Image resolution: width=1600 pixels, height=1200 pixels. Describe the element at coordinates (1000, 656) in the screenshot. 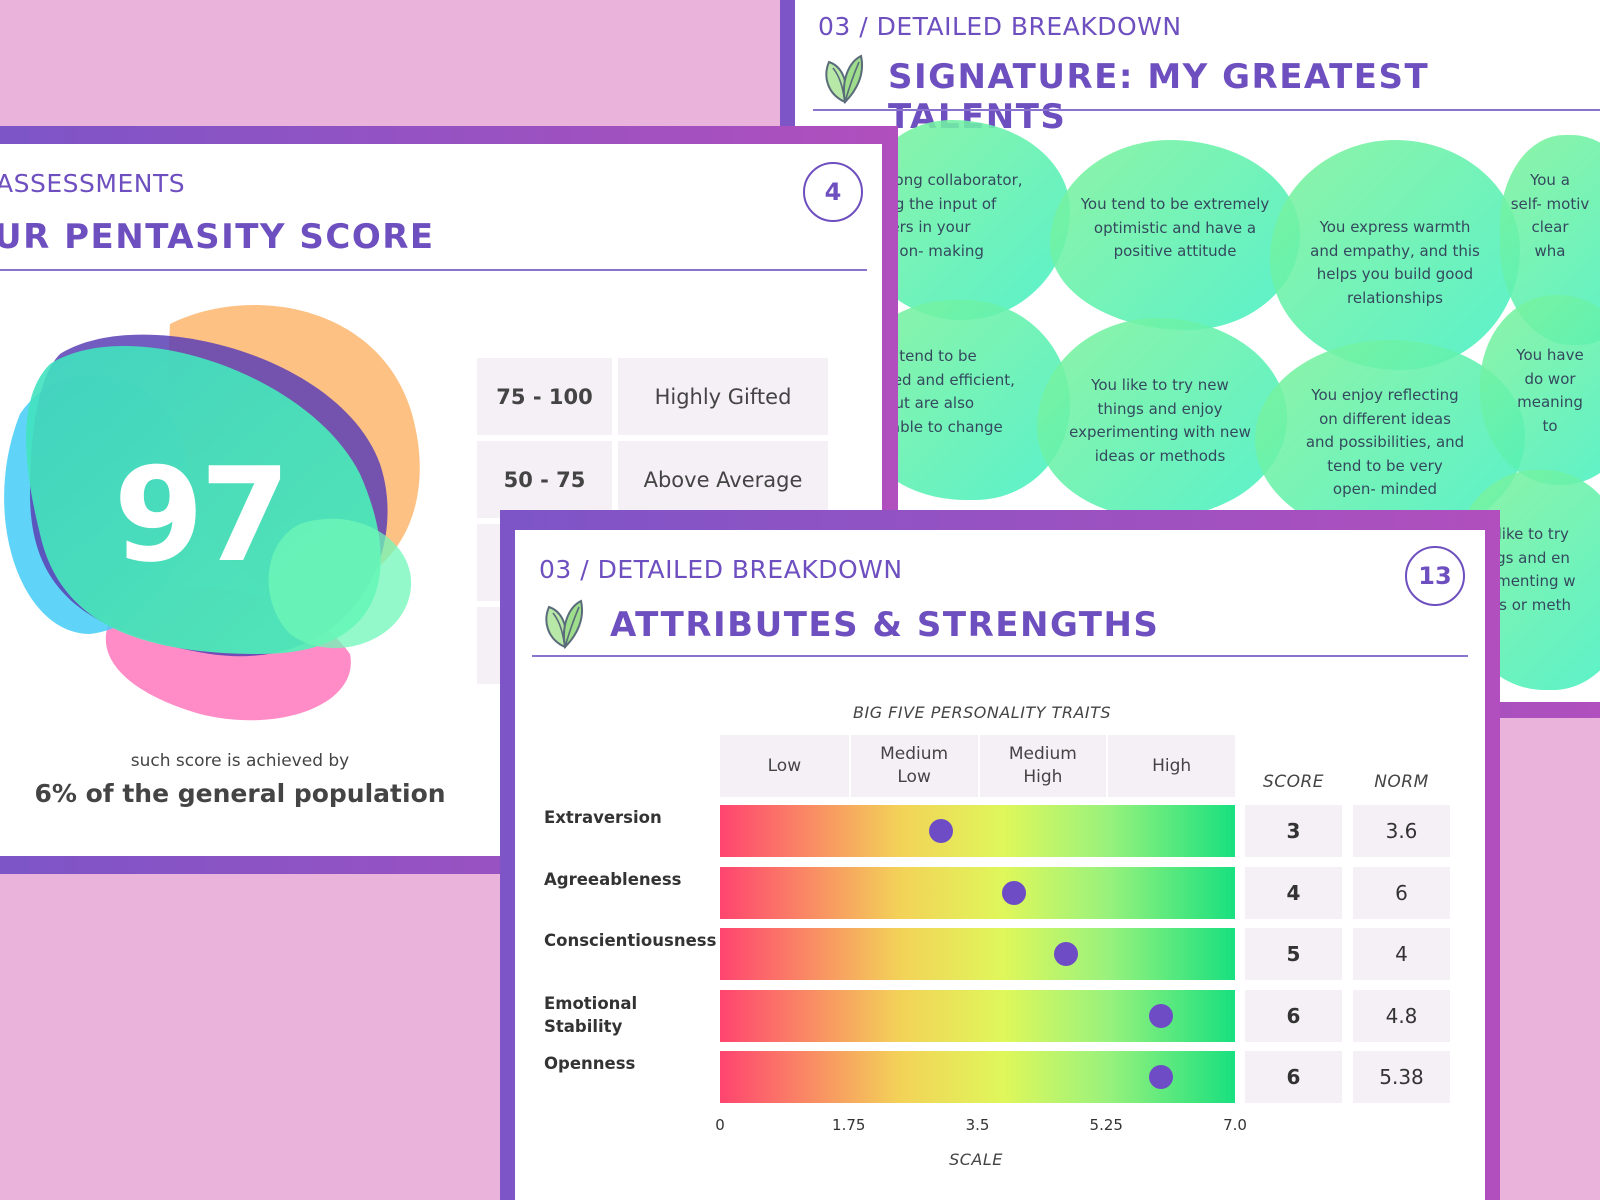

I see `attributes-divider` at that location.